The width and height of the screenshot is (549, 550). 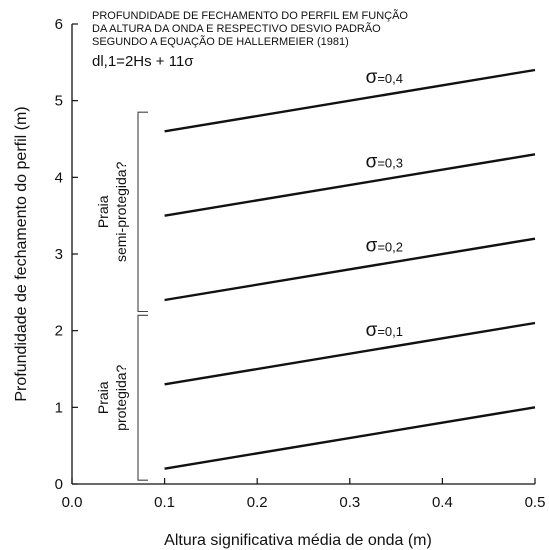 What do you see at coordinates (390, 162) in the screenshot?
I see `sigma-value: =0,3` at bounding box center [390, 162].